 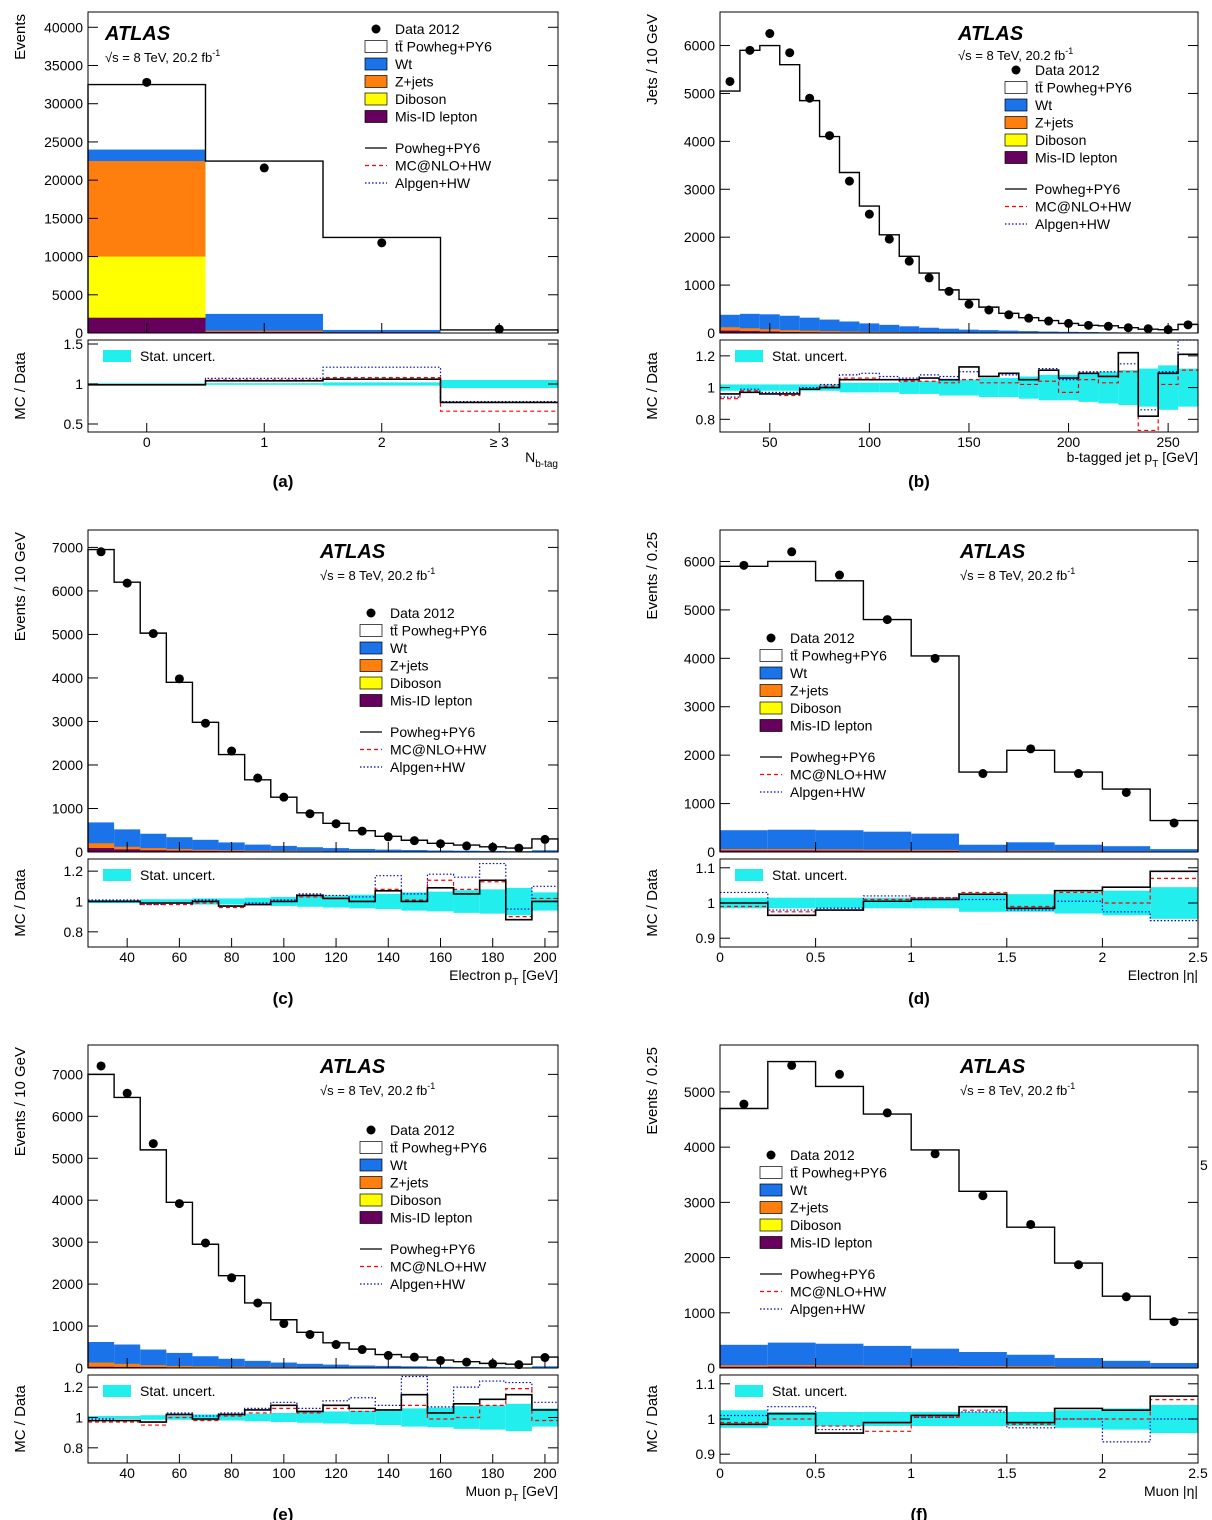 I want to click on x-tick-label: 140, so click(x=389, y=957).